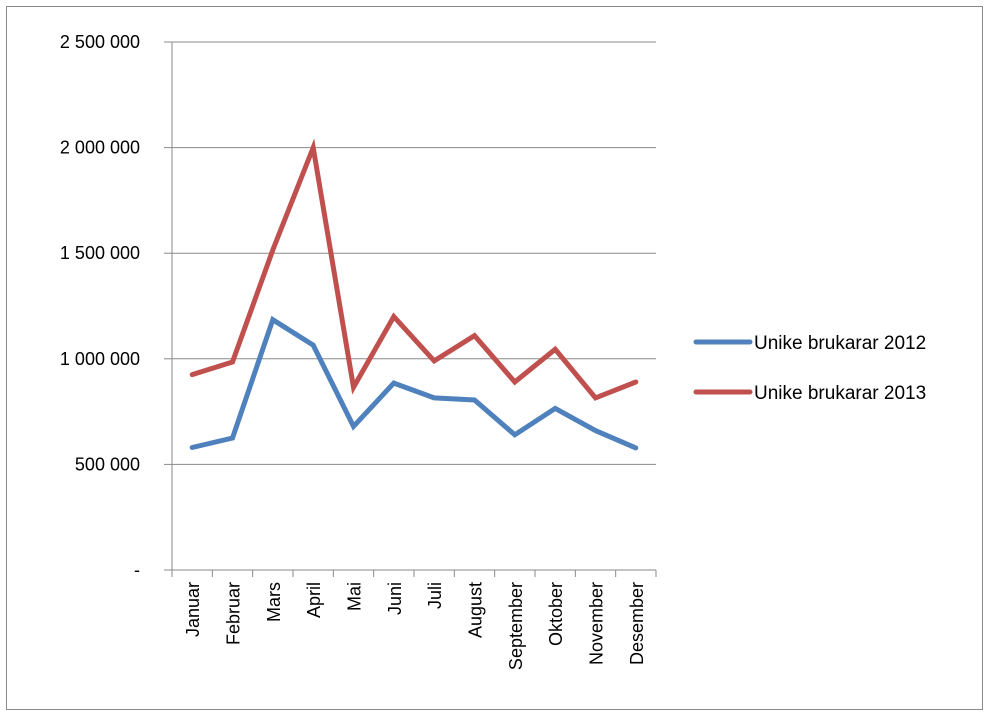 The width and height of the screenshot is (987, 713). I want to click on x-tick-label: Februar, so click(234, 613).